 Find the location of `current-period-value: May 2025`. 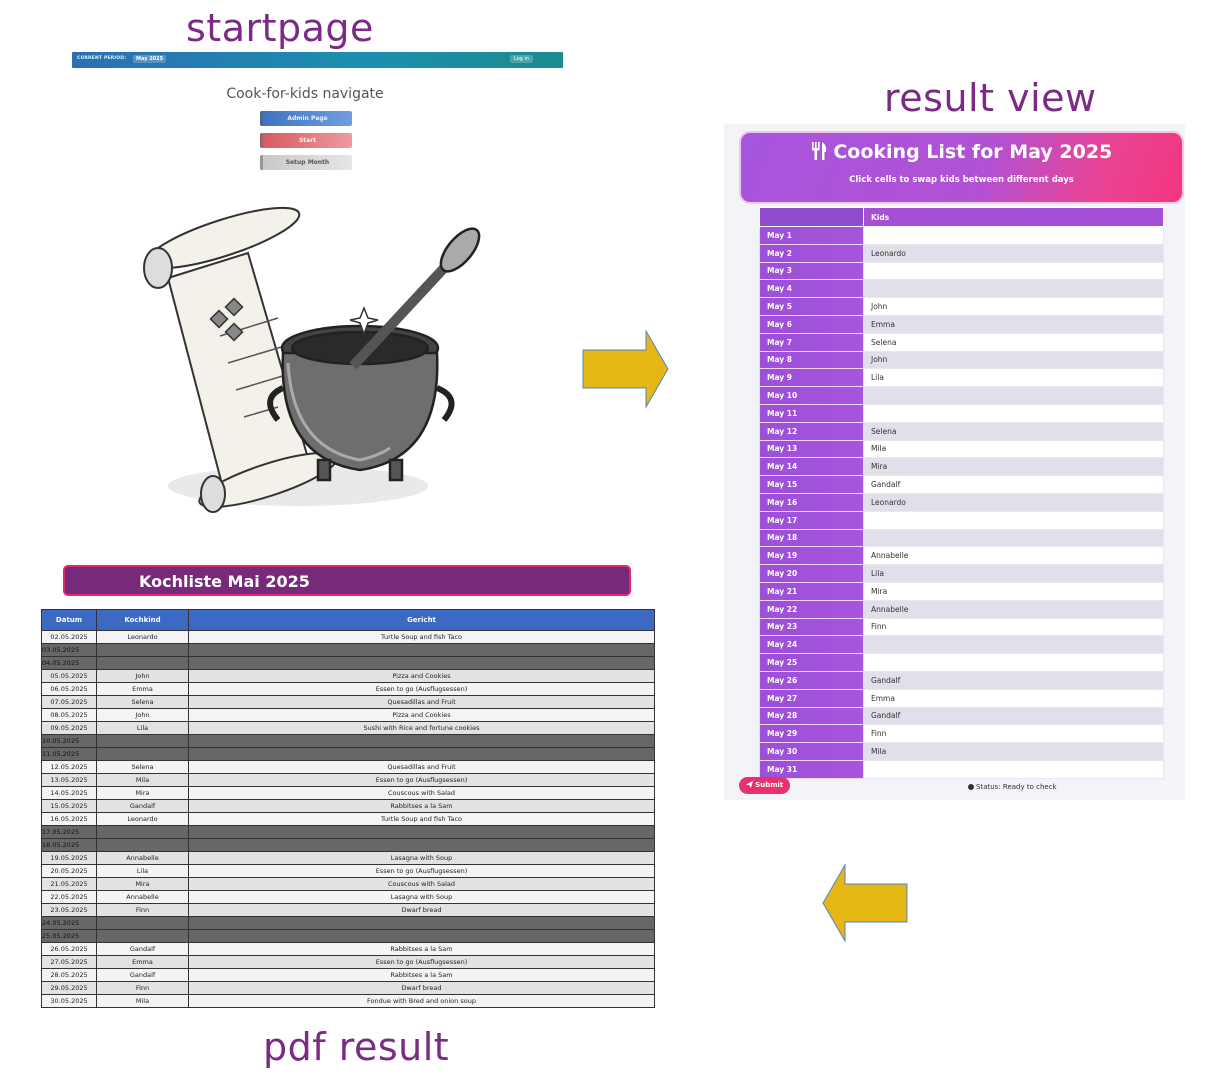

current-period-value: May 2025 is located at coordinates (150, 59).